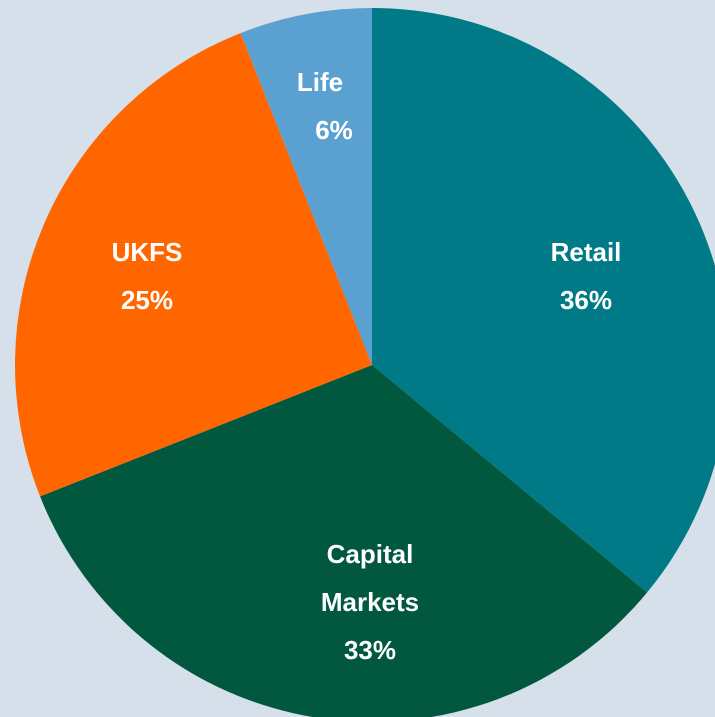 This screenshot has width=715, height=717. I want to click on slice-label: UKFS, so click(147, 252).